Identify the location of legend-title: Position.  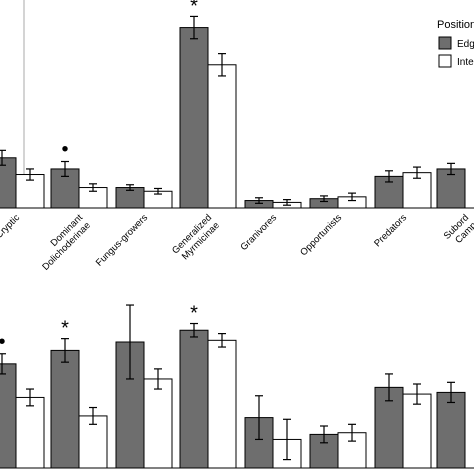
(455, 25).